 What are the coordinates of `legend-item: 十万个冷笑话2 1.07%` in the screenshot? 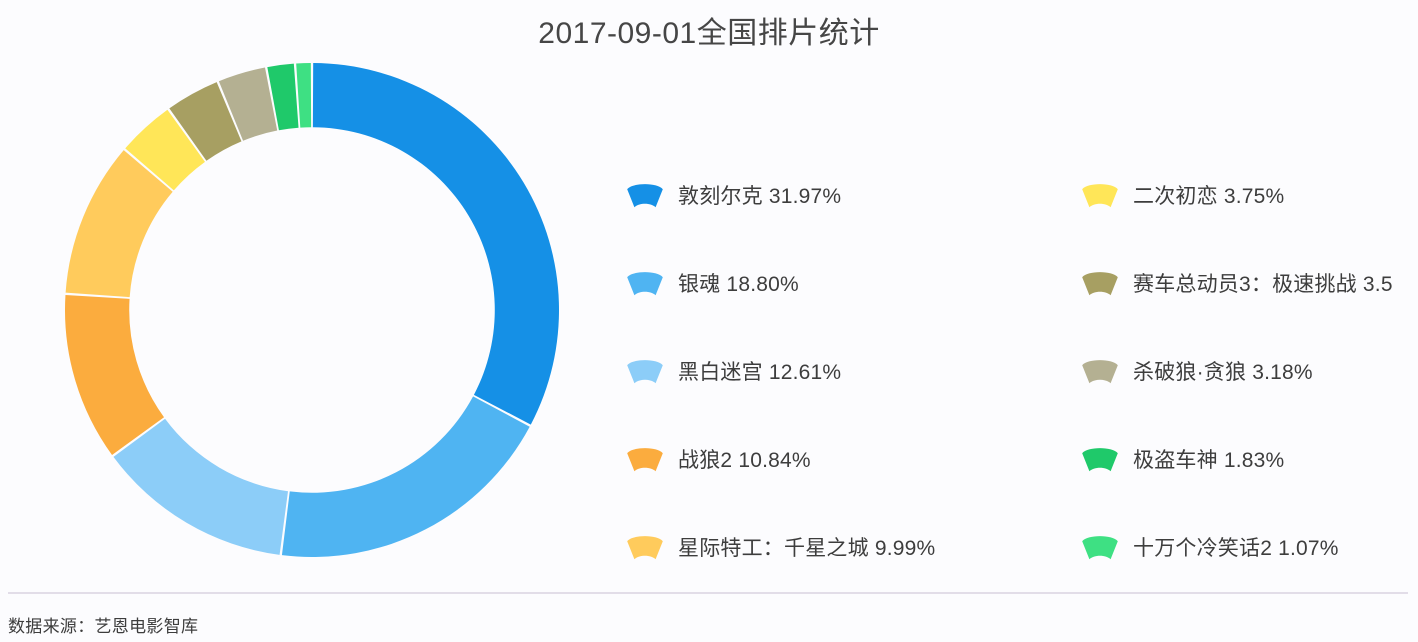 It's located at (1249, 548).